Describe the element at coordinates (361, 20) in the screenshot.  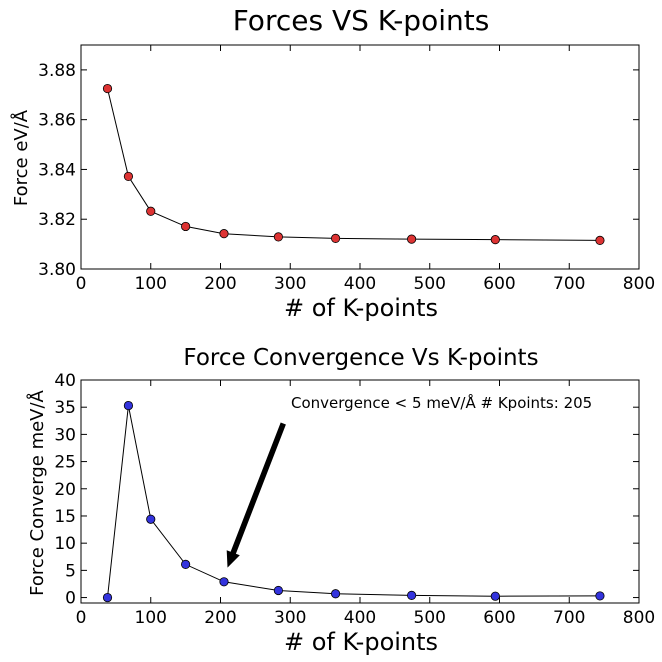
I see `chart-title: Forces VS K-points` at that location.